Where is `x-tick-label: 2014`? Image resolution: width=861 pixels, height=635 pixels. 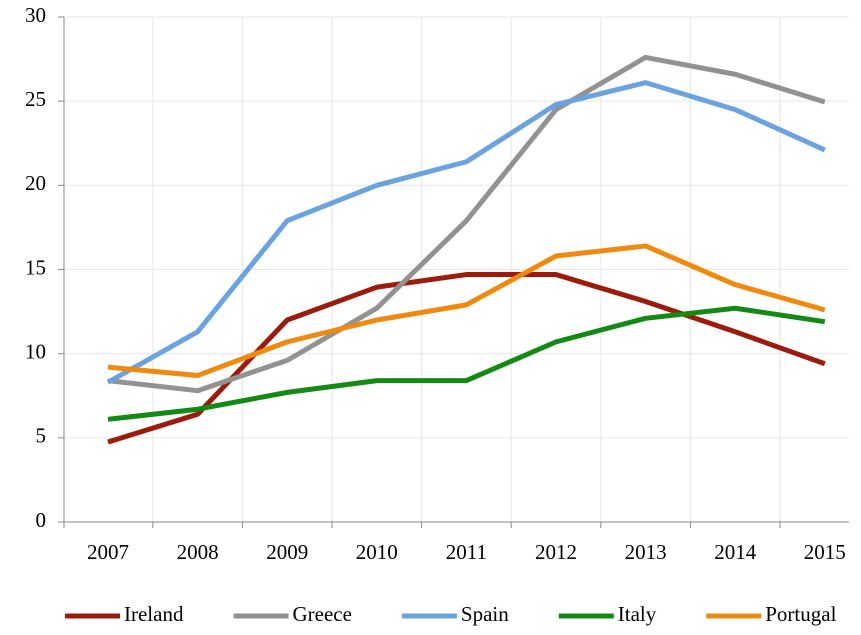
x-tick-label: 2014 is located at coordinates (735, 552).